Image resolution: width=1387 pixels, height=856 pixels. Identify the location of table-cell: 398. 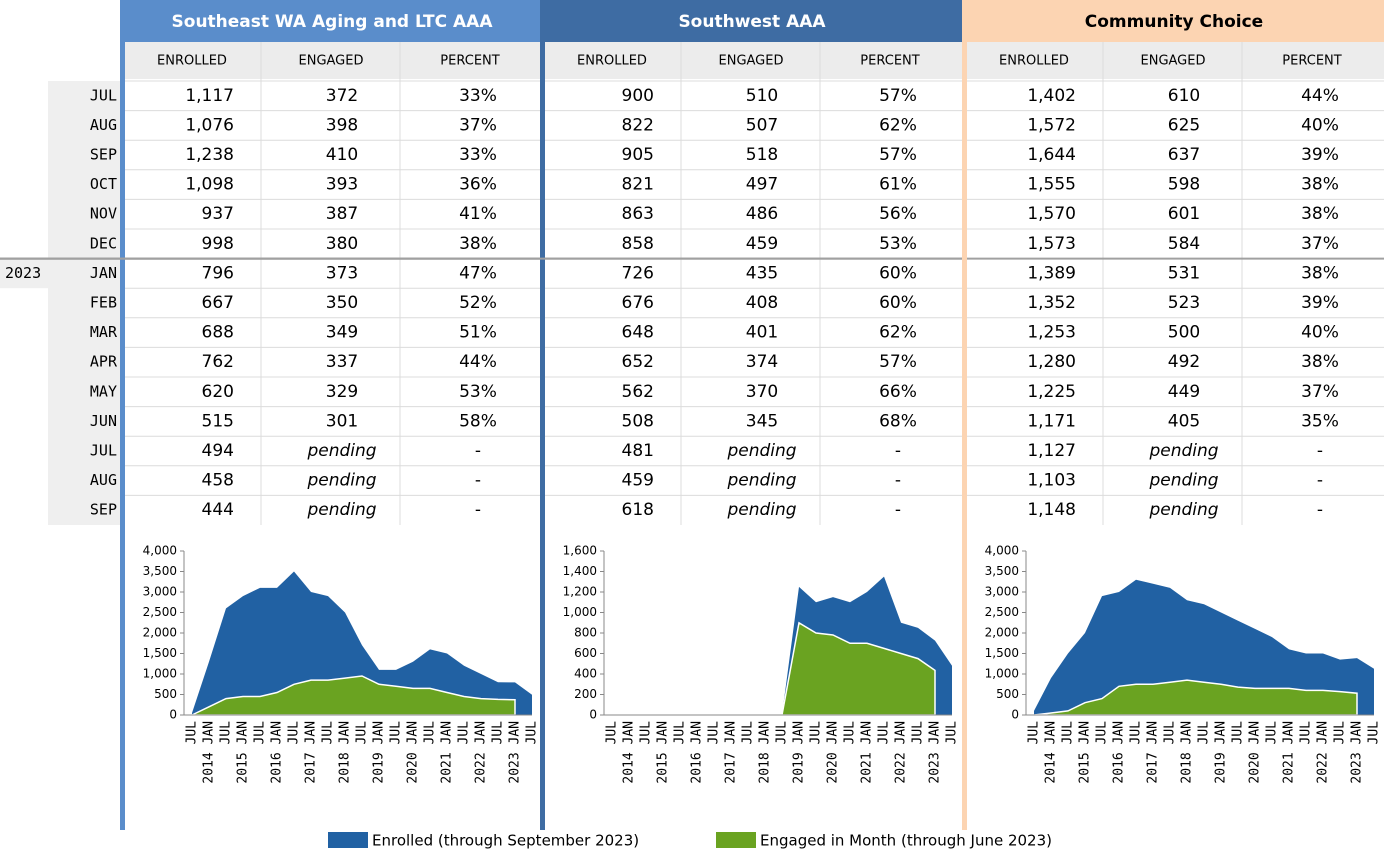
(342, 125).